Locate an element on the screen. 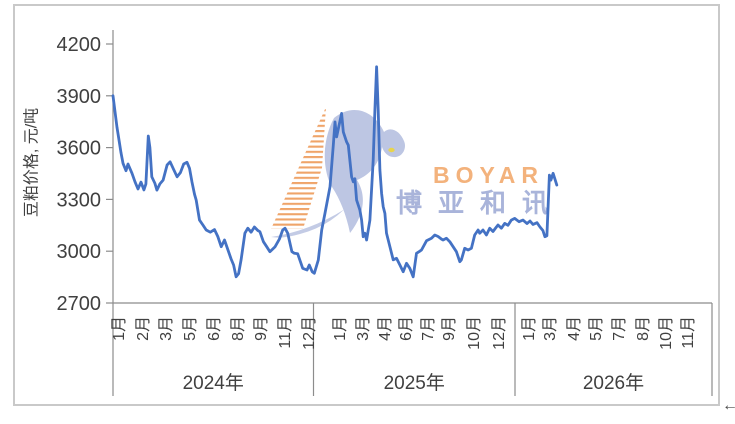 The width and height of the screenshot is (735, 424). year-label: 2024年 is located at coordinates (213, 383).